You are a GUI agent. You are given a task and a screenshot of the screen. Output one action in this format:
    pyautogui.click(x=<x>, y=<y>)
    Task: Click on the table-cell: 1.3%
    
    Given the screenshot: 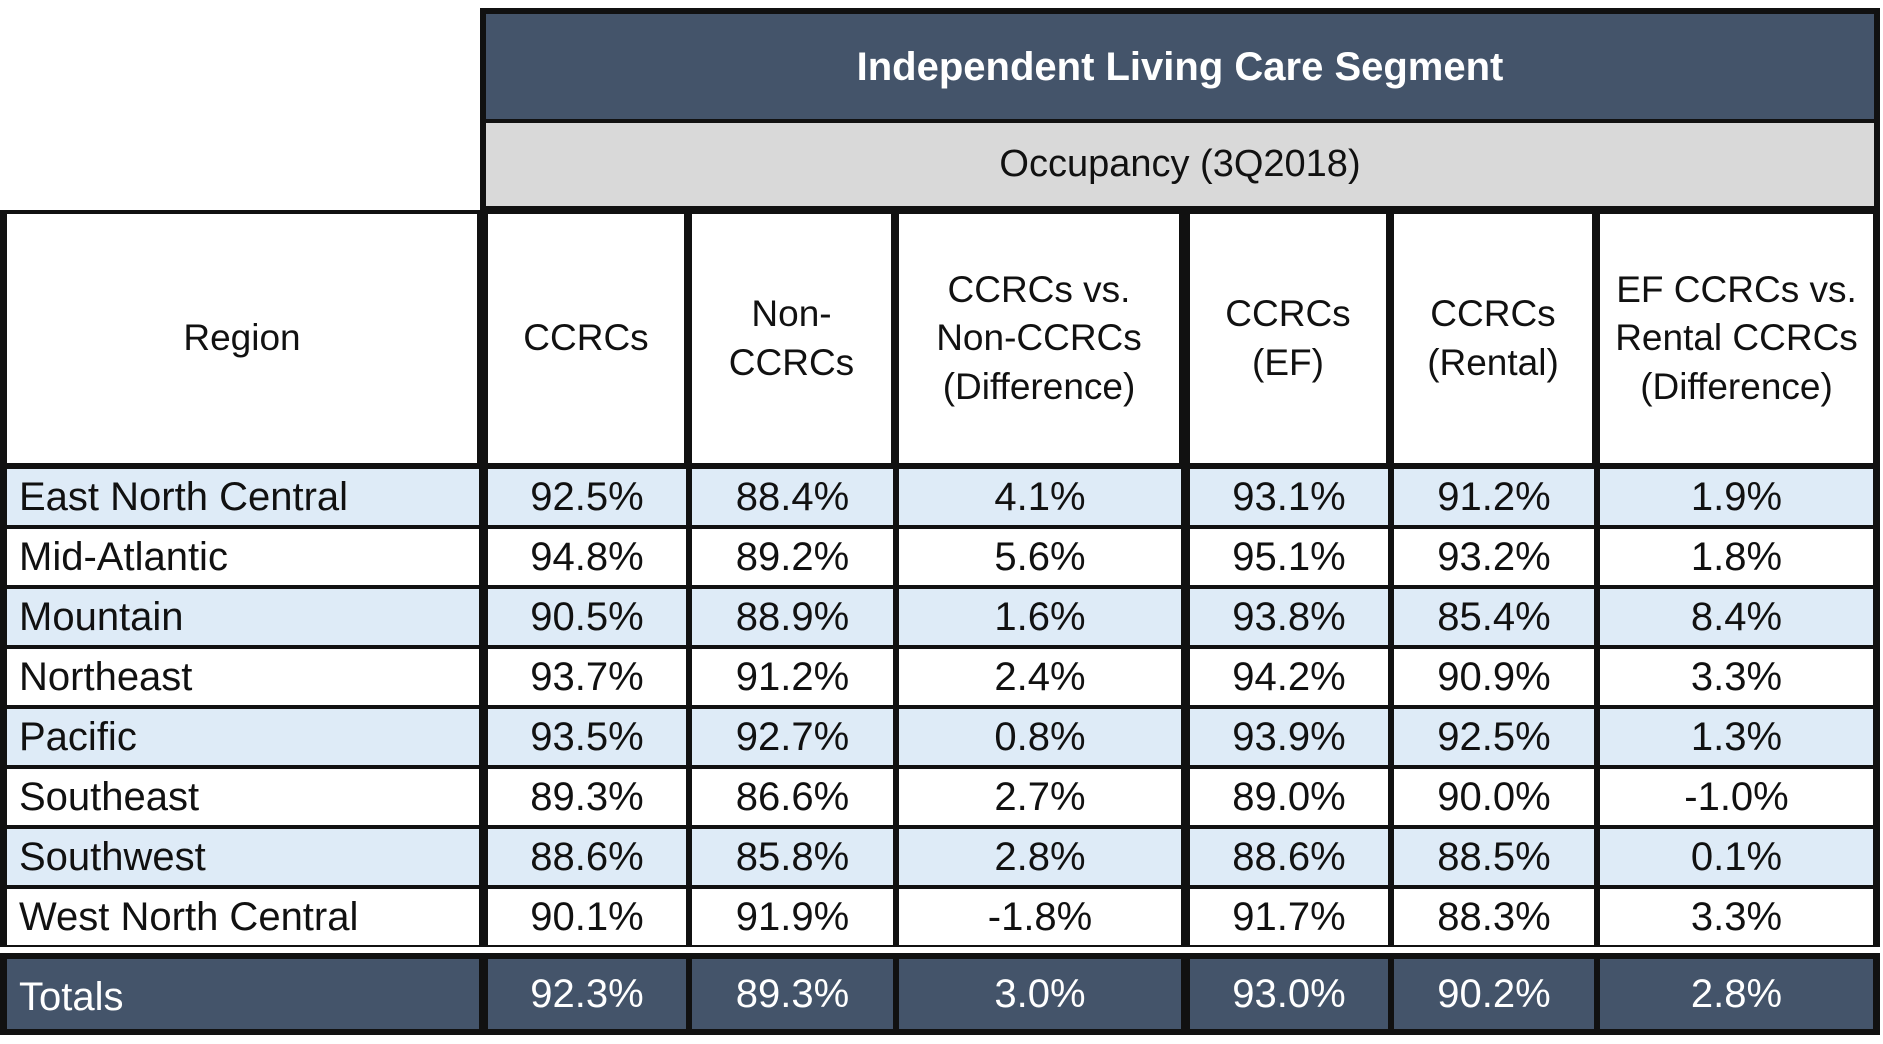 What is the action you would take?
    pyautogui.click(x=1738, y=737)
    